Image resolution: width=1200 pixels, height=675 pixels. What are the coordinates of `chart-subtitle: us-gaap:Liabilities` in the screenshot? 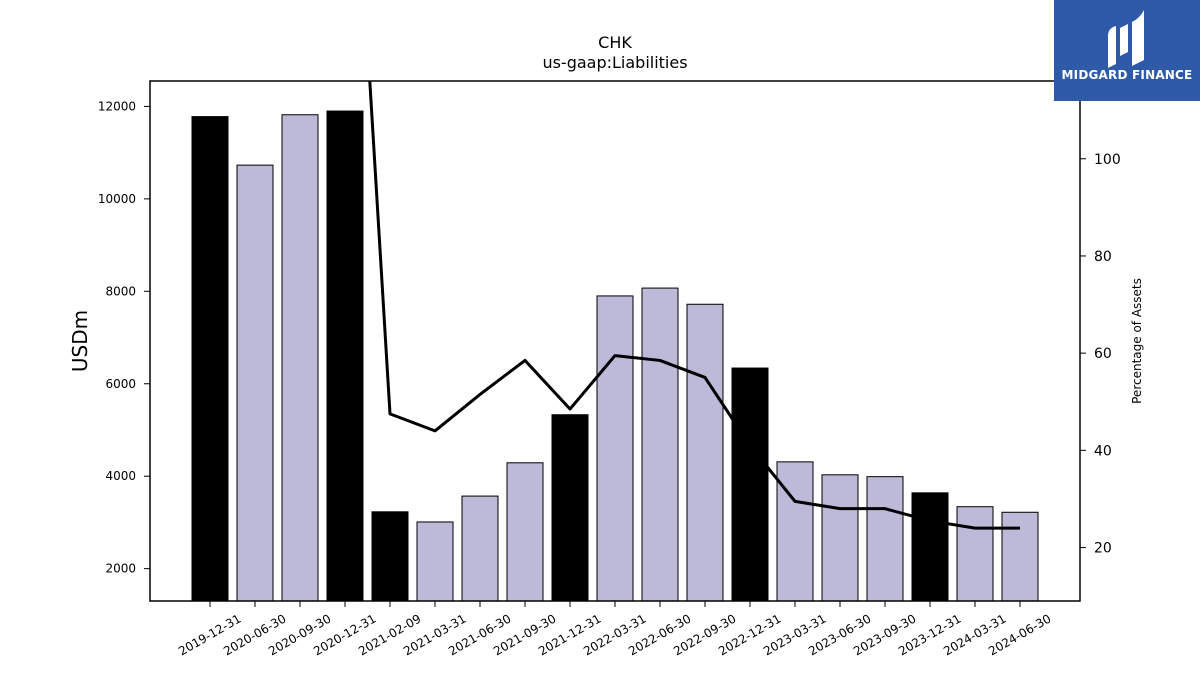 It's located at (614, 62).